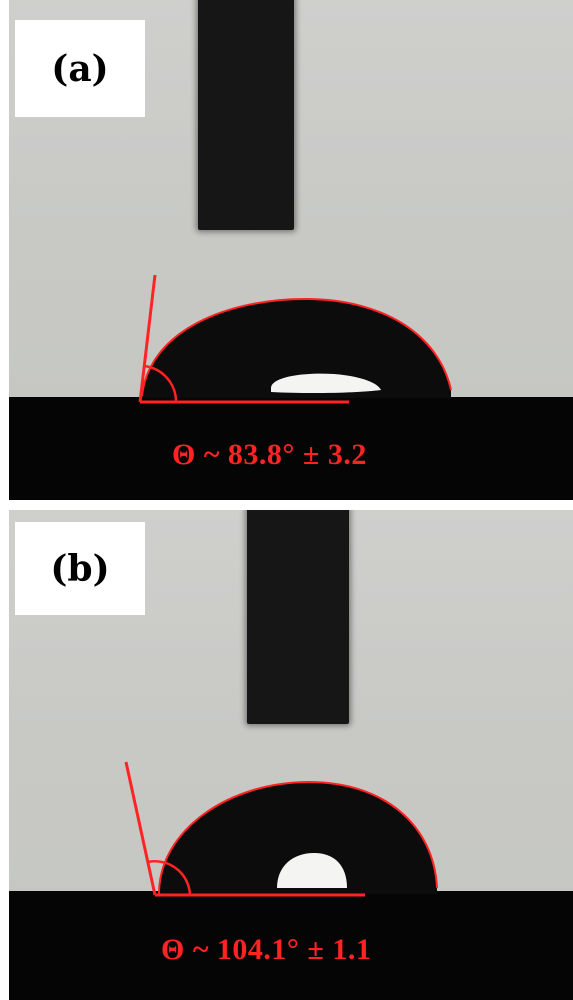 The width and height of the screenshot is (573, 1000). Describe the element at coordinates (266, 949) in the screenshot. I see `contact-angle-readout-b: Θ ~ 104.1° ± 1.1` at that location.